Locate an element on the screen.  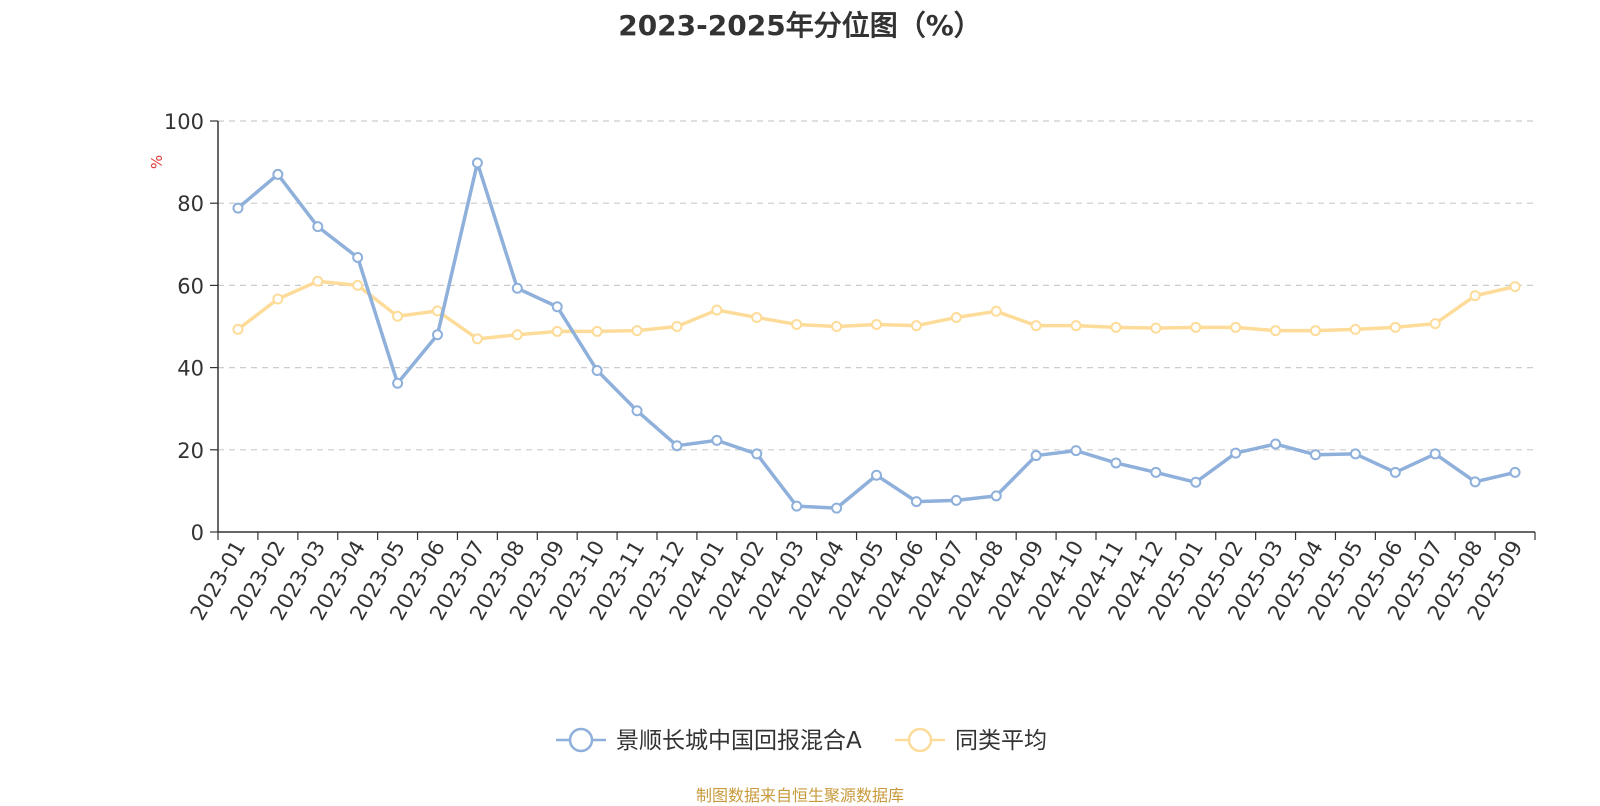
y-tick-label: 60 is located at coordinates (190, 286).